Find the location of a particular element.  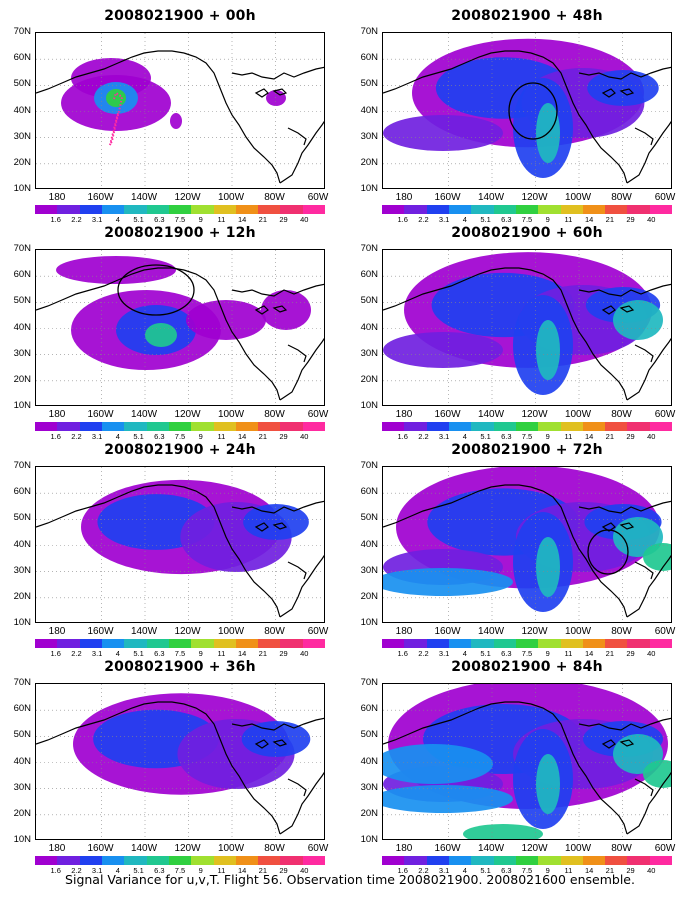

colorbar-label: 29 is located at coordinates (630, 870).